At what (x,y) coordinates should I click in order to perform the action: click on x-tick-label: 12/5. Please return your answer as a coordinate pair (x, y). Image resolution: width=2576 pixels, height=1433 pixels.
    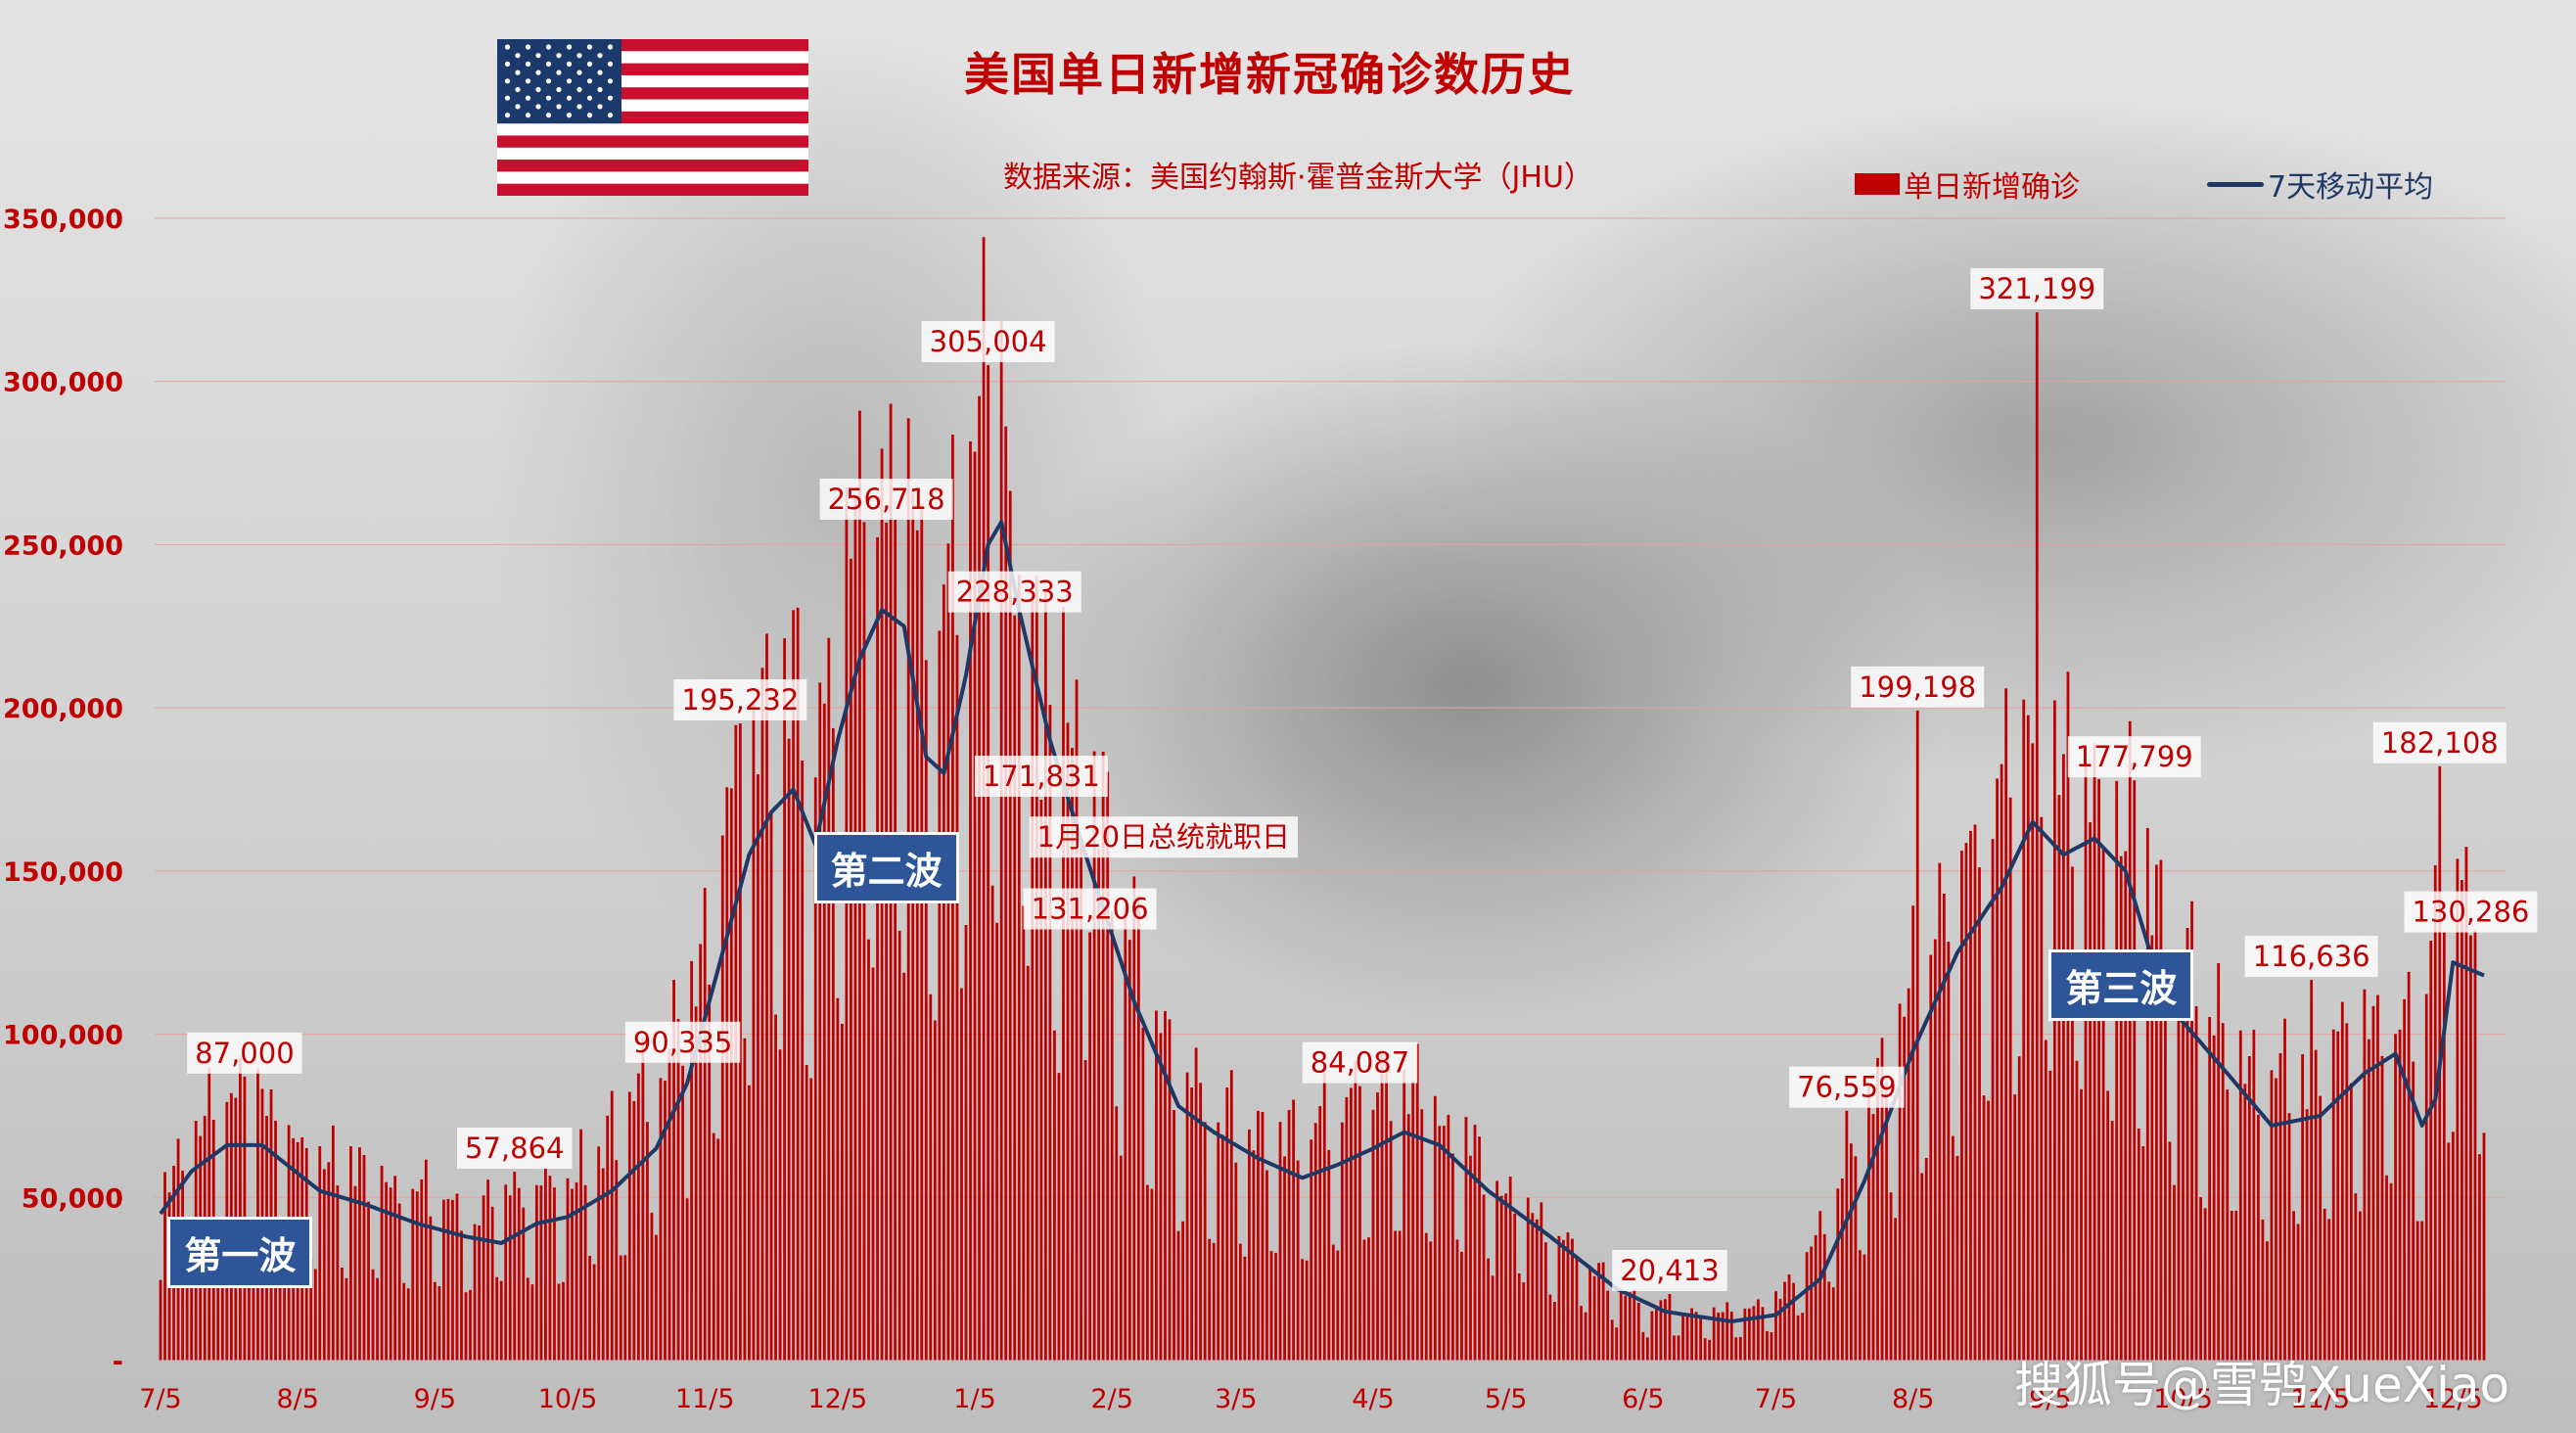
    Looking at the image, I should click on (2453, 1399).